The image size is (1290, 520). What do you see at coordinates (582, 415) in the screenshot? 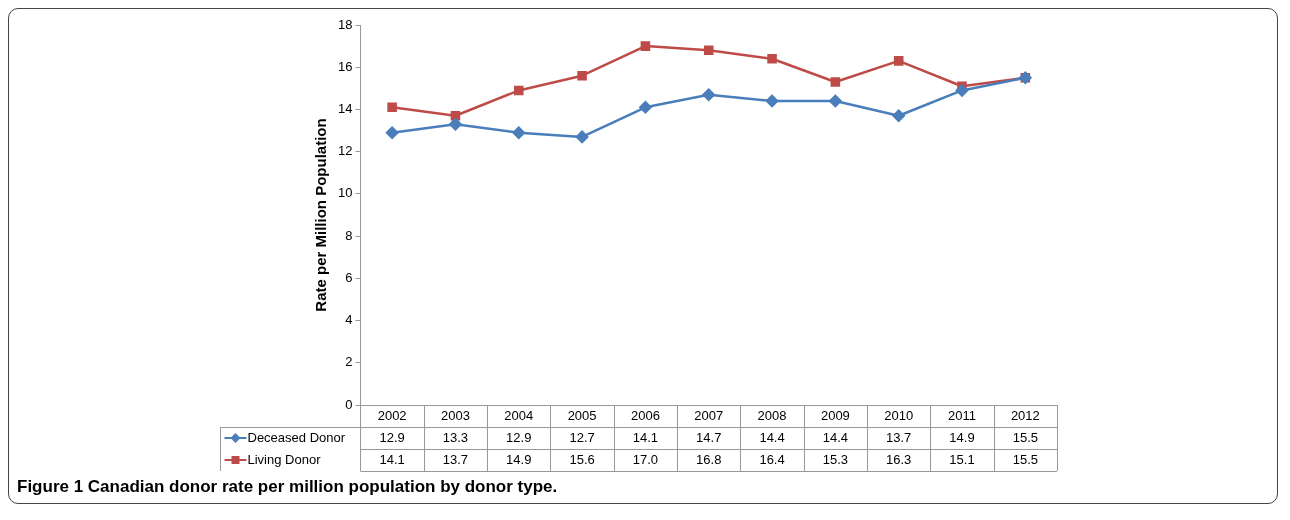
I see `x-tick-label: 2005` at bounding box center [582, 415].